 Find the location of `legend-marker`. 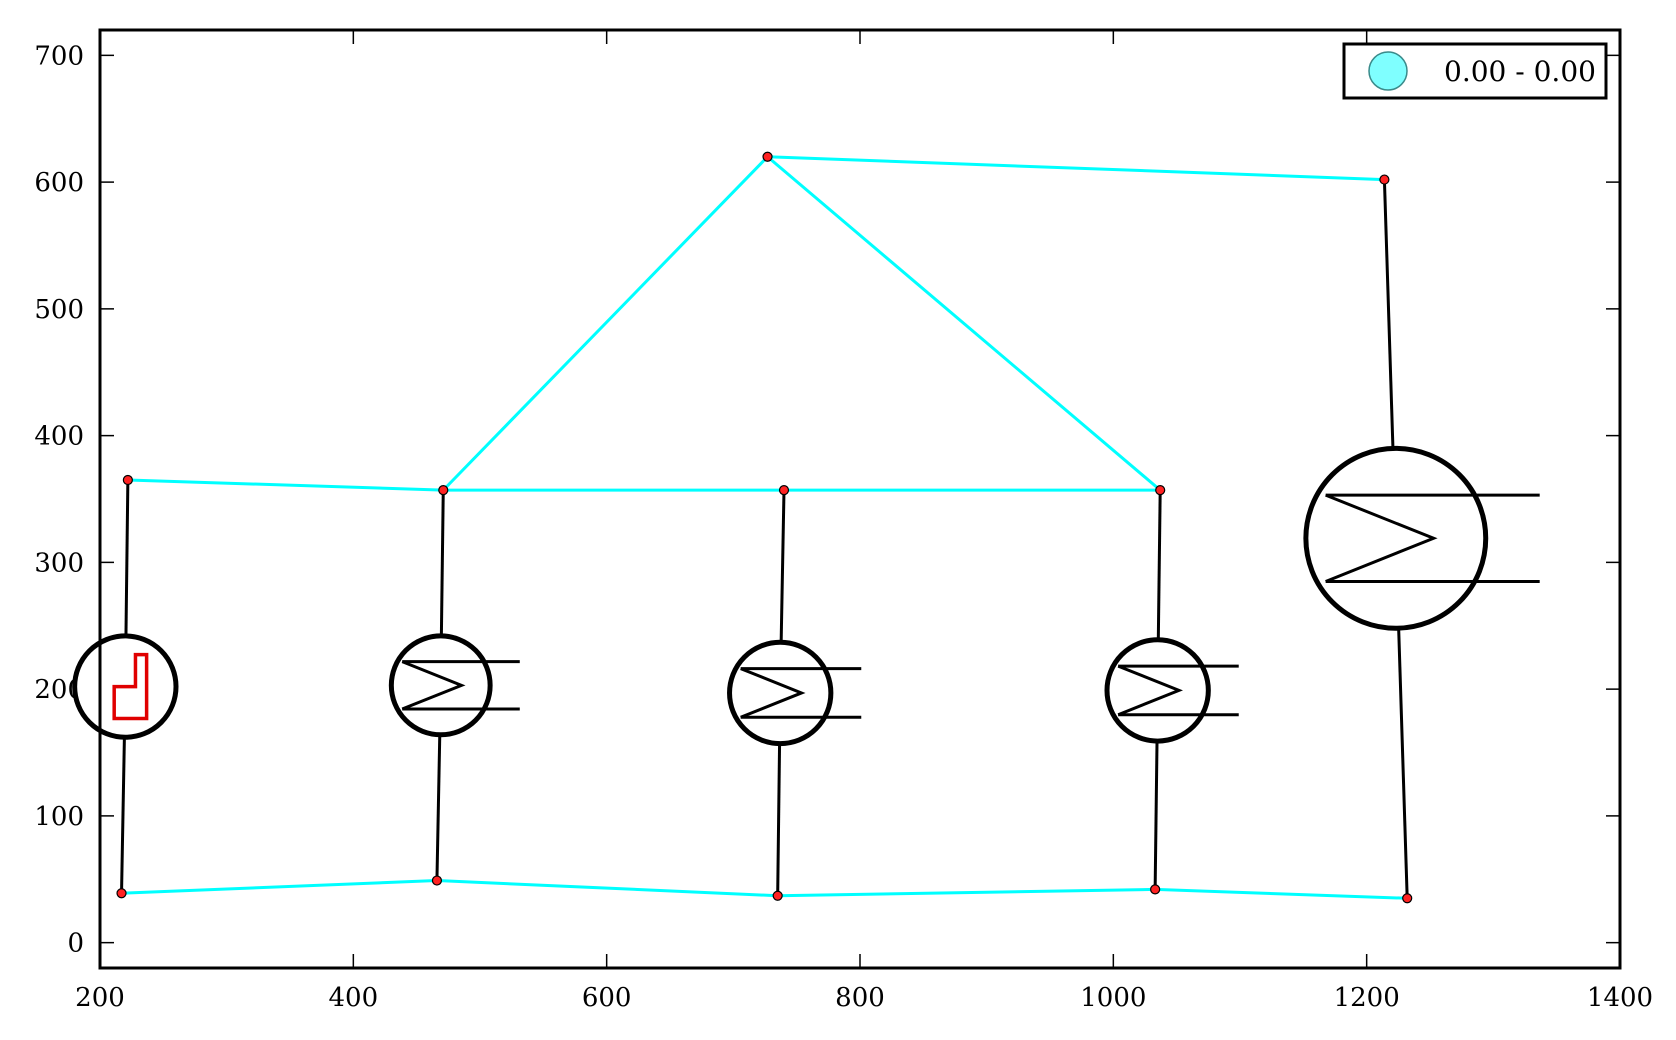

legend-marker is located at coordinates (1388, 71).